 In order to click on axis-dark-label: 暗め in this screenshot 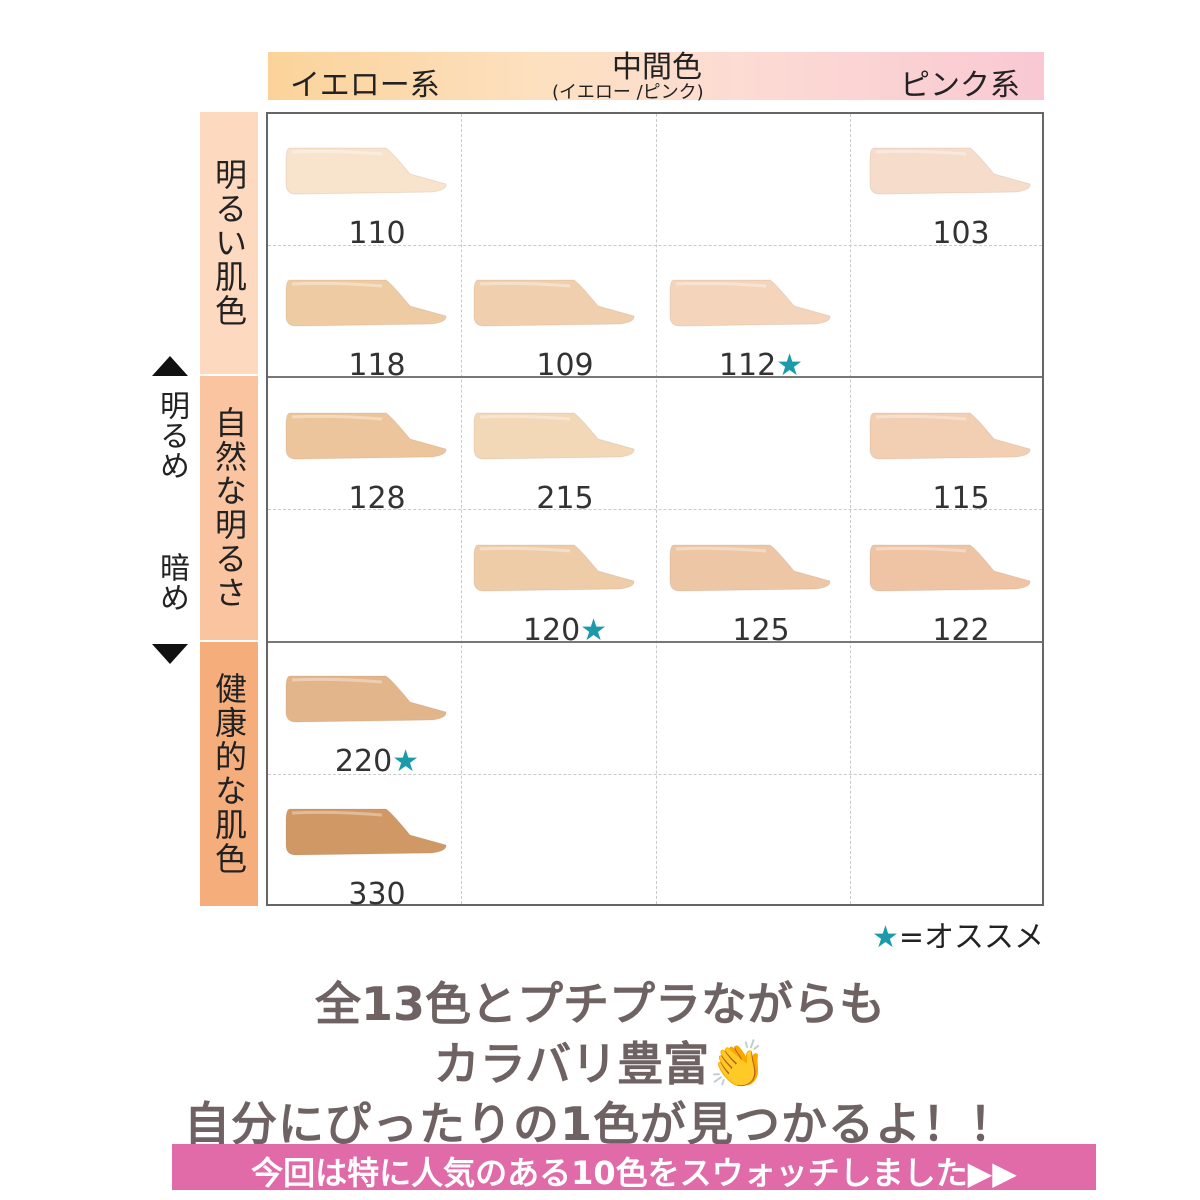, I will do `click(171, 582)`.